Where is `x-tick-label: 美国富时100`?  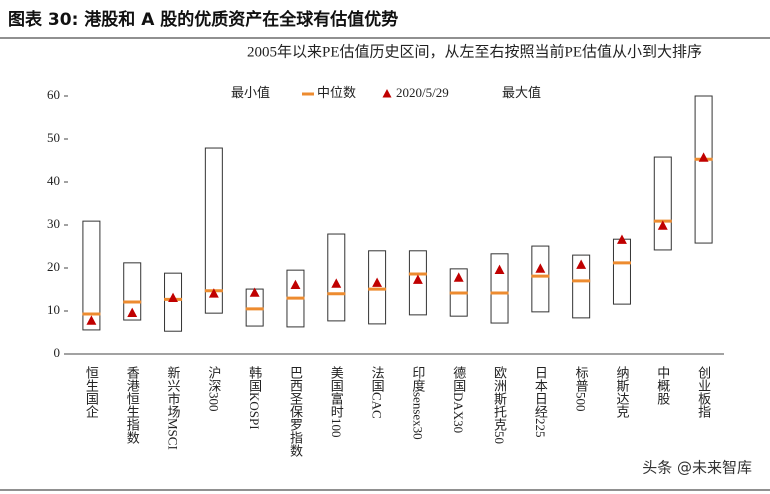 x-tick-label: 美国富时100 is located at coordinates (336, 402).